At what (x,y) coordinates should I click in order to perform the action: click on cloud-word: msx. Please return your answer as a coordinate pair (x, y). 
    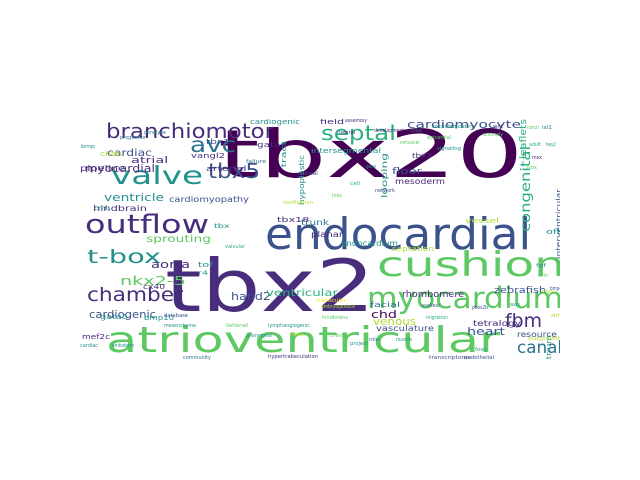
    Looking at the image, I should click on (537, 158).